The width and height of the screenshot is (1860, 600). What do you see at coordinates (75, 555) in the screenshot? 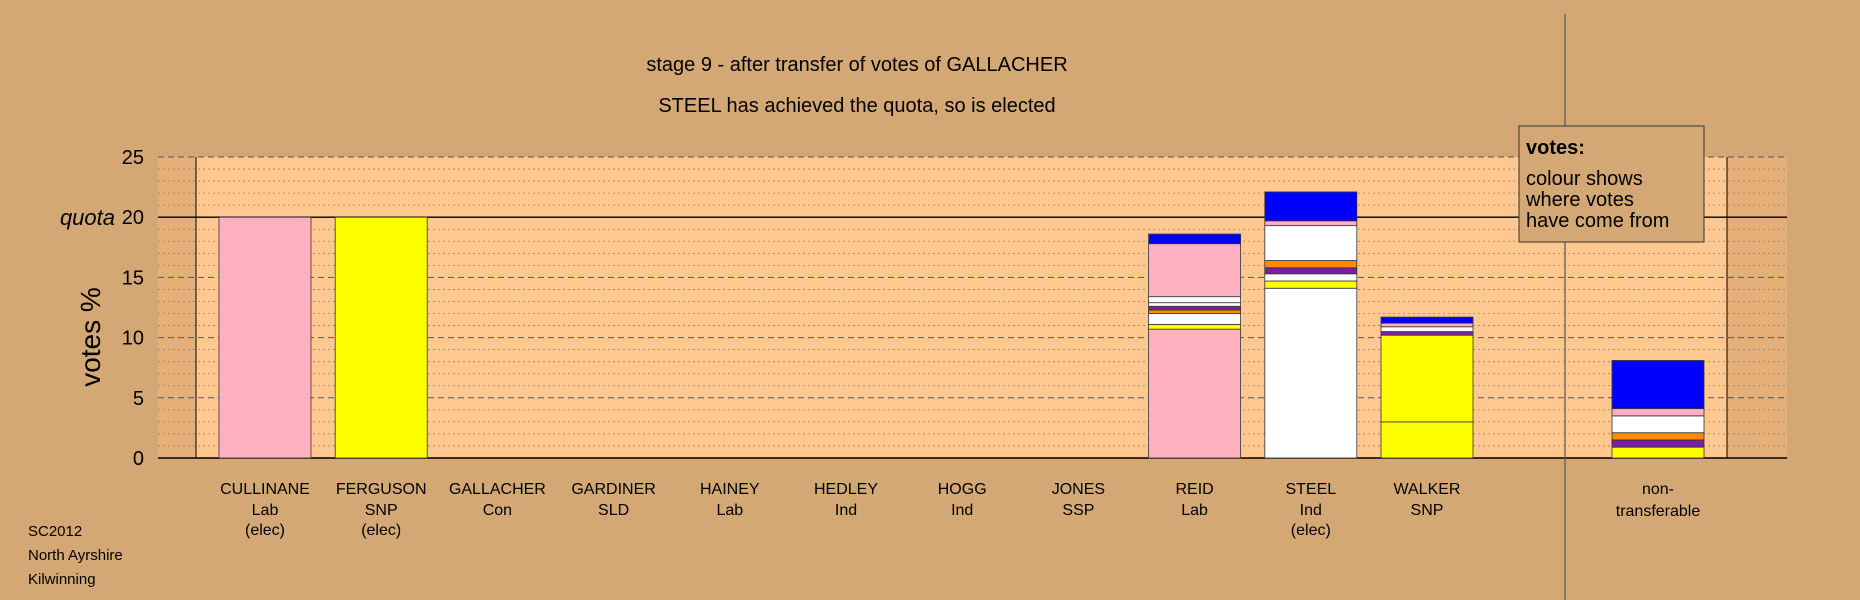
I see `footer-line: North Ayrshire` at bounding box center [75, 555].